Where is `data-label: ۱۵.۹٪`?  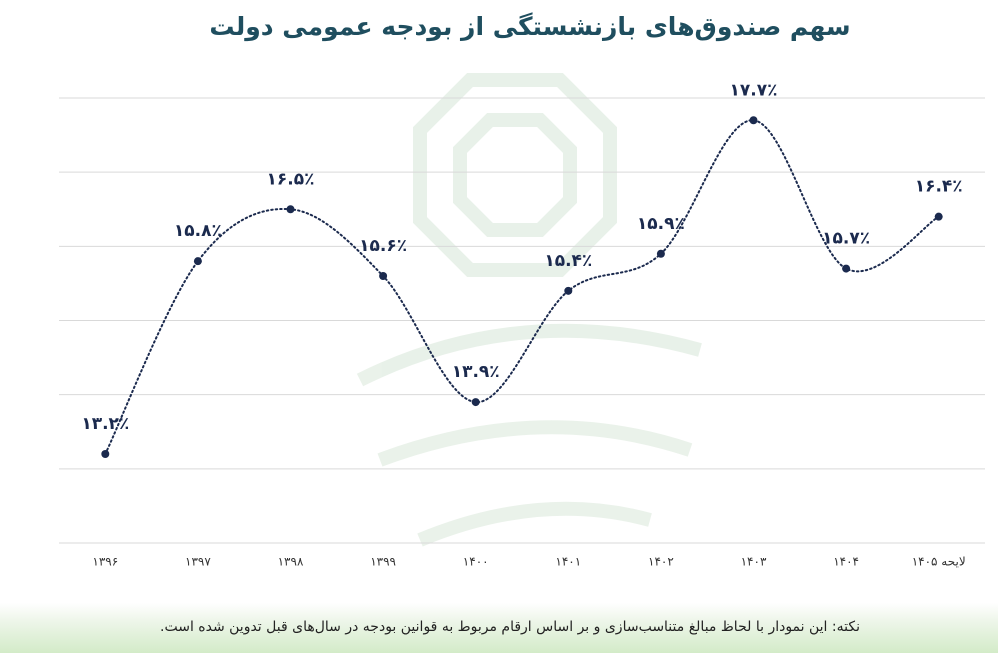 data-label: ۱۵.۹٪ is located at coordinates (661, 224).